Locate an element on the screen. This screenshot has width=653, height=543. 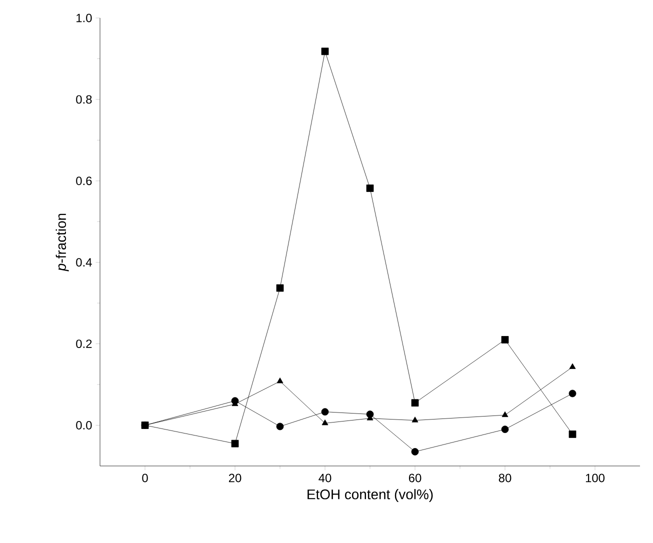
y-tick-label: 1.0 is located at coordinates (84, 18).